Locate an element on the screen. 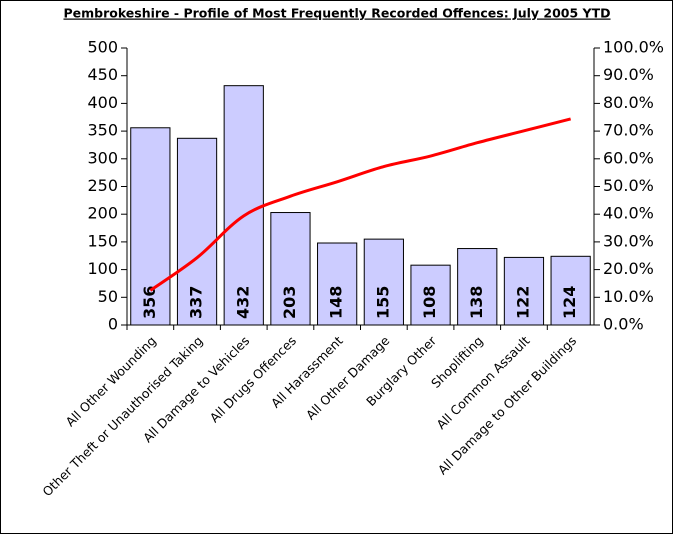 The image size is (674, 535). y-tick-label: 200 is located at coordinates (102, 213).